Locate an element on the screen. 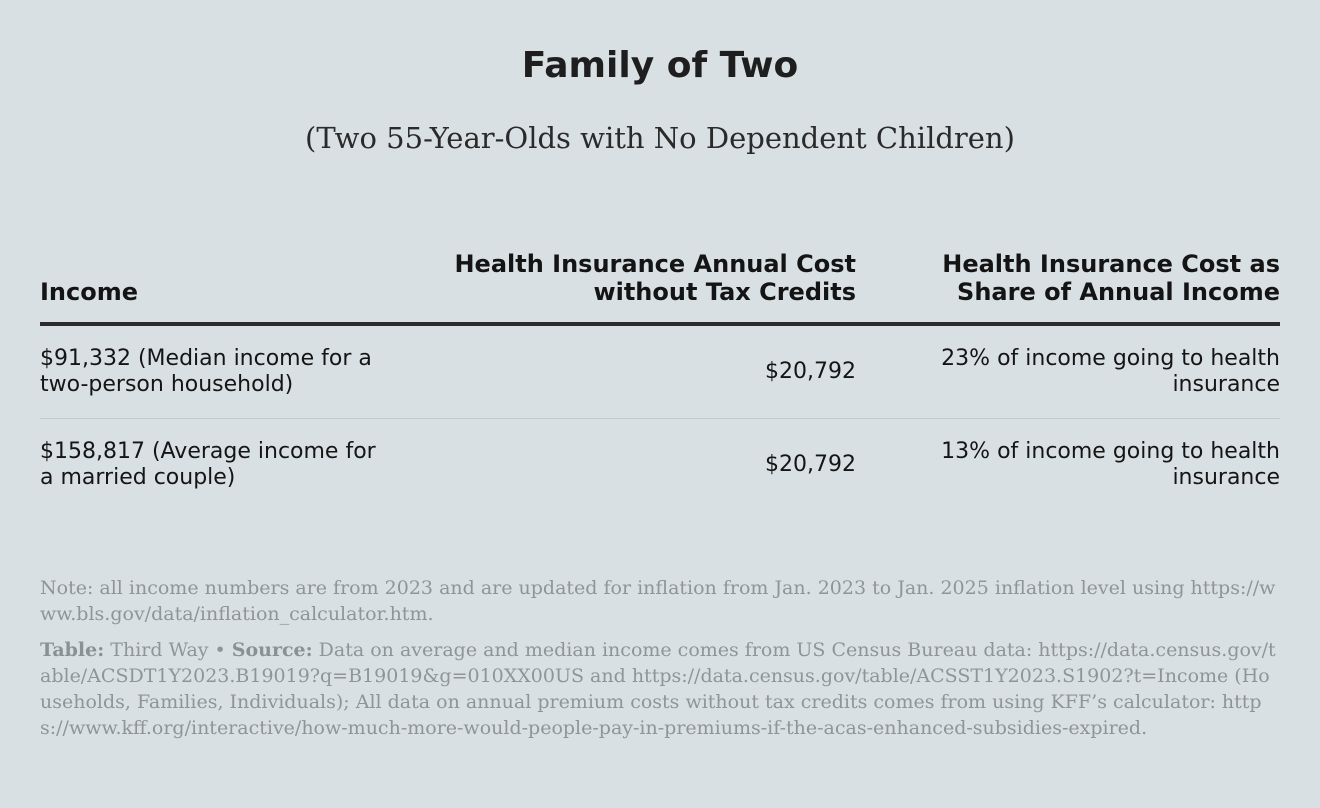  share-text: 23% of income going to health insurance is located at coordinates (1110, 371).